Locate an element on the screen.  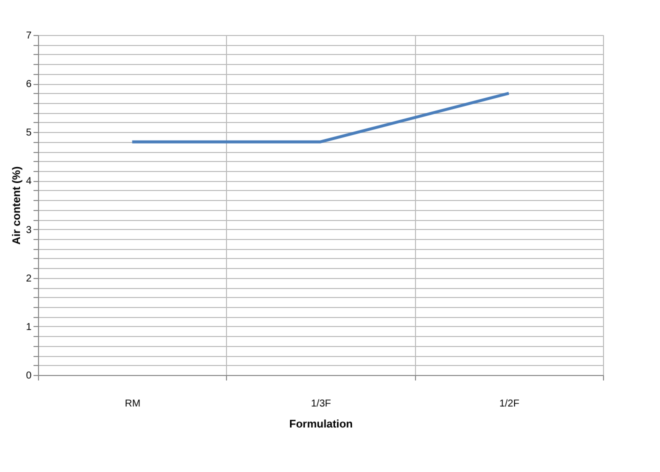
x-tick-label: 1/2F is located at coordinates (509, 404).